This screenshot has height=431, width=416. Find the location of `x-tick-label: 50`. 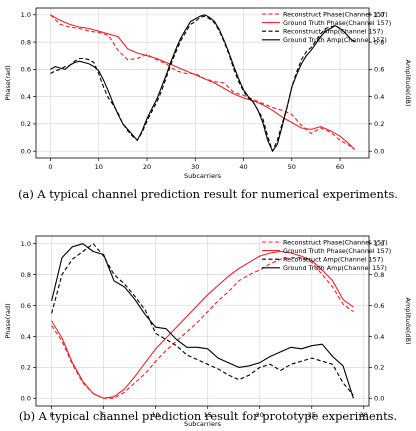

x-tick-label: 50 is located at coordinates (292, 167).